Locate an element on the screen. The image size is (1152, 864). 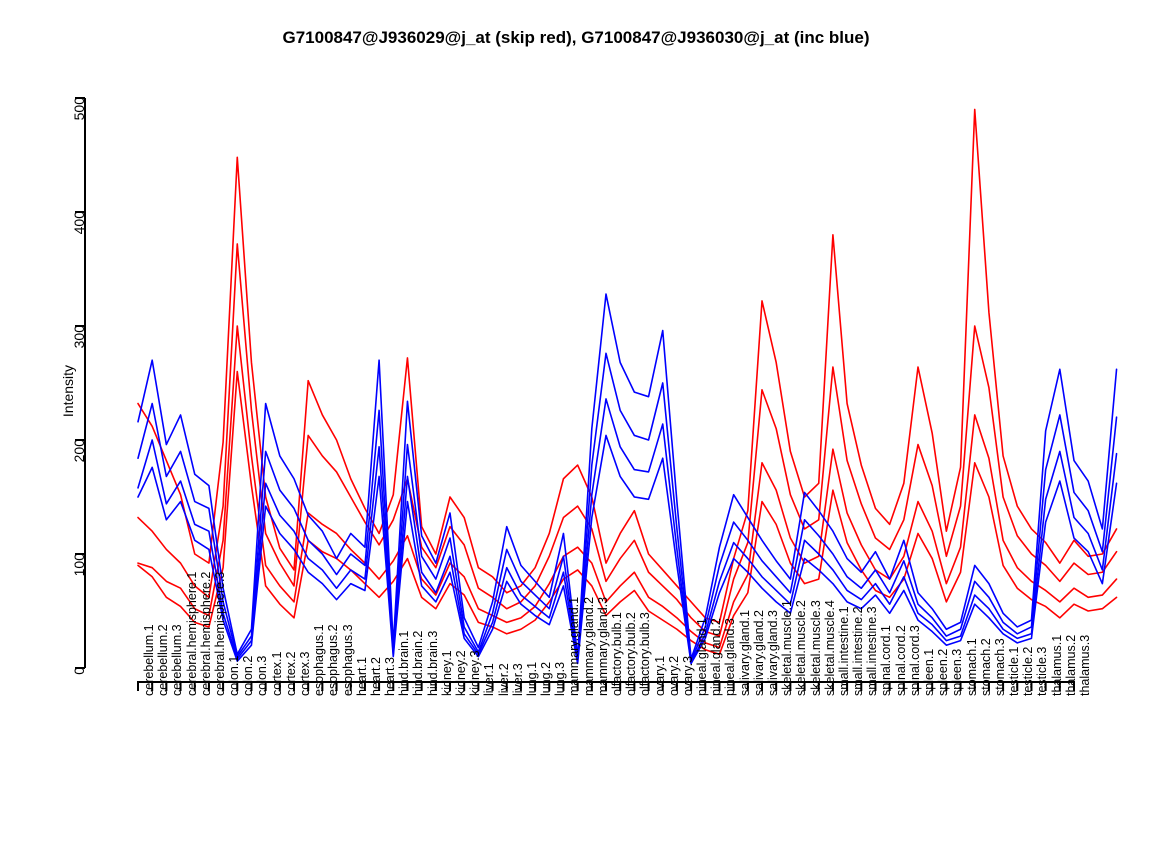
y-tick-label: 400 is located at coordinates (79, 223).